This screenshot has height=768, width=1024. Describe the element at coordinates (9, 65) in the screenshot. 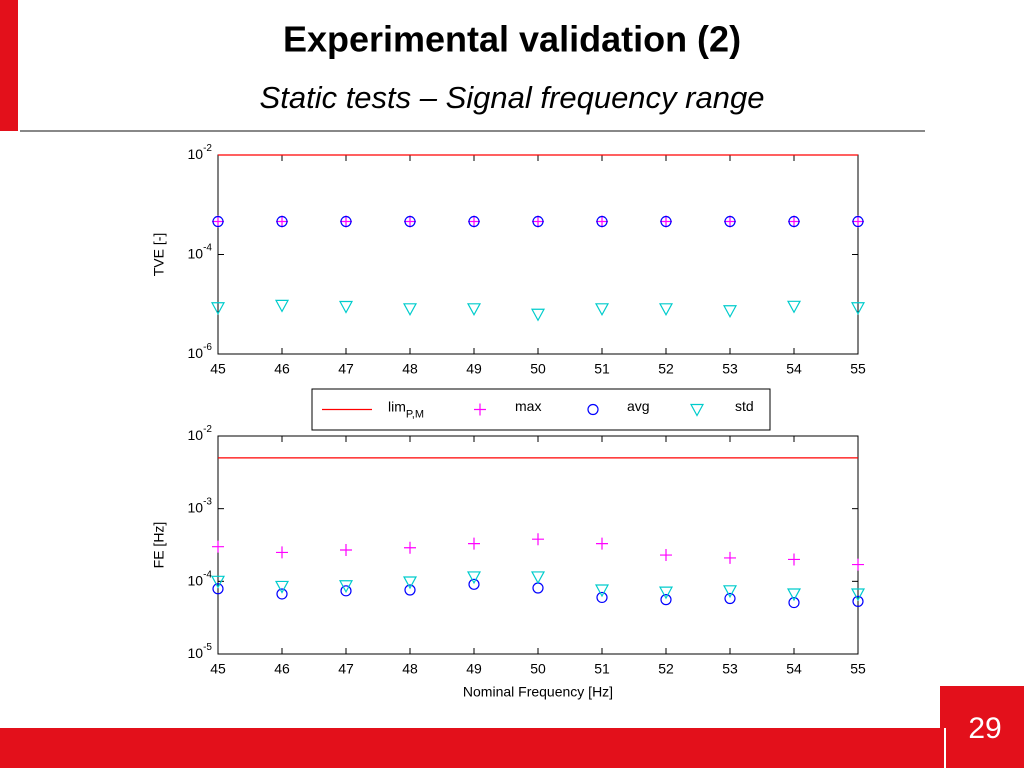

I see `accent-bar` at that location.